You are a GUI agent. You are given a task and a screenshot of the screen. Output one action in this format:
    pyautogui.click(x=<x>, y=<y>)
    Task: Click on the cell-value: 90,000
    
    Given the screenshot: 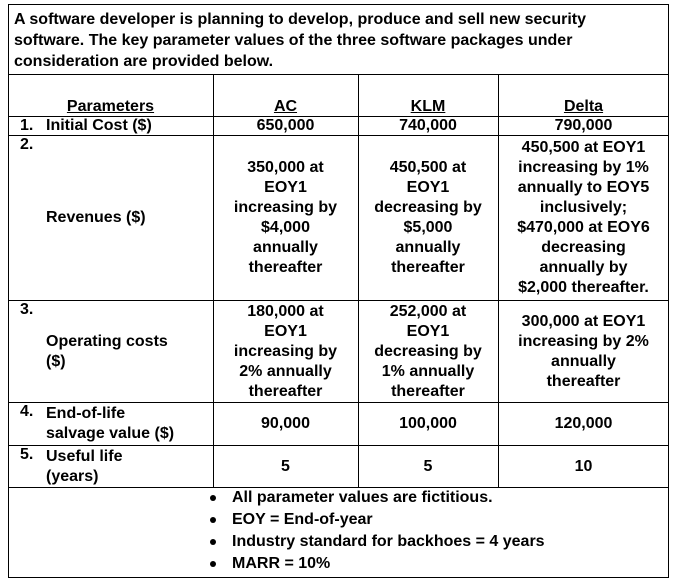 What is the action you would take?
    pyautogui.click(x=285, y=423)
    